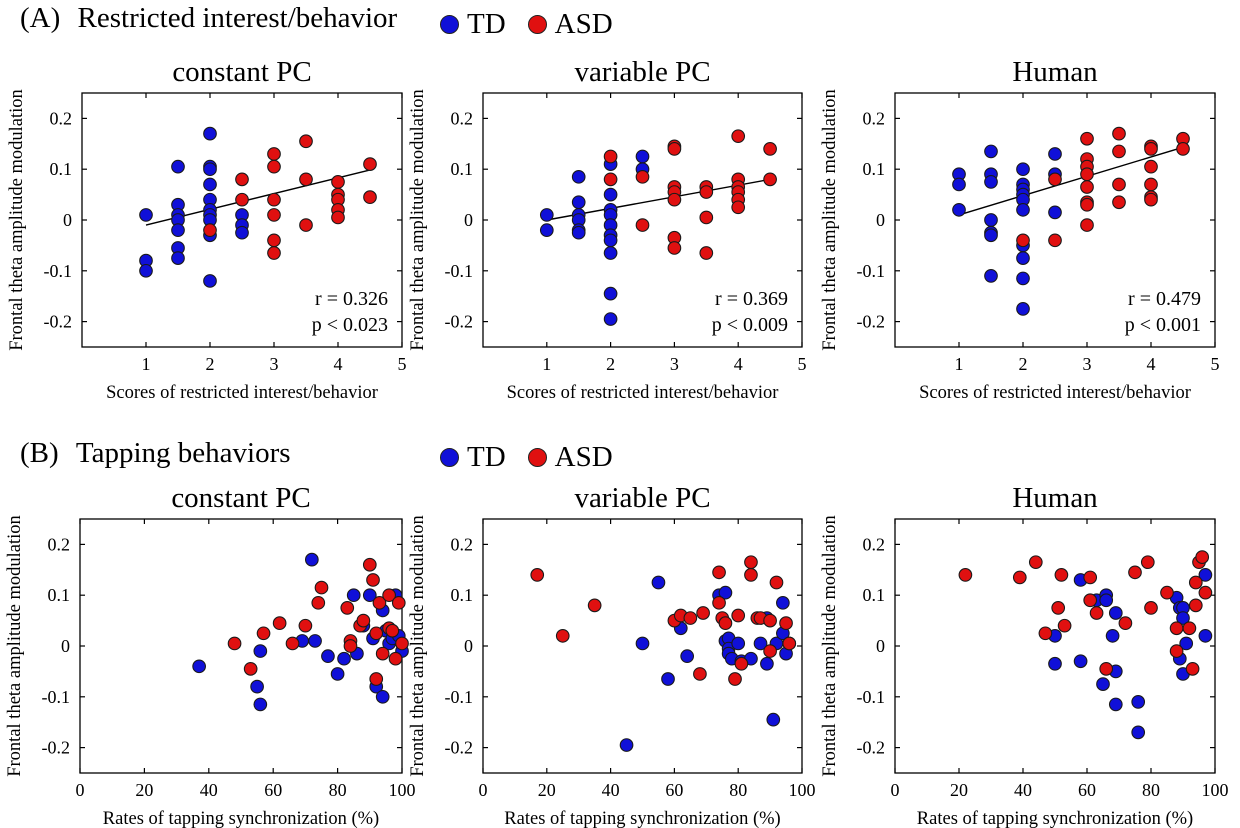 Image resolution: width=1240 pixels, height=828 pixels. Describe the element at coordinates (537, 24) in the screenshot. I see `legend-asd-marker` at that location.